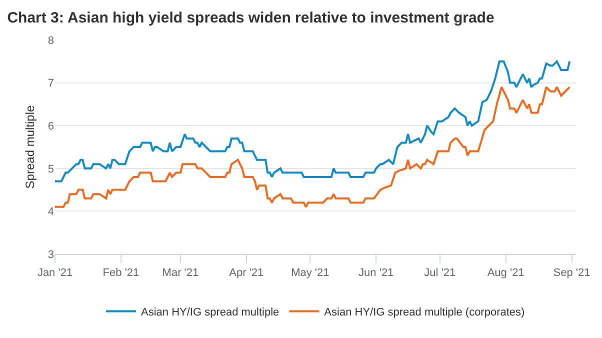 The width and height of the screenshot is (602, 338). I want to click on y-tick-label: 6, so click(51, 126).